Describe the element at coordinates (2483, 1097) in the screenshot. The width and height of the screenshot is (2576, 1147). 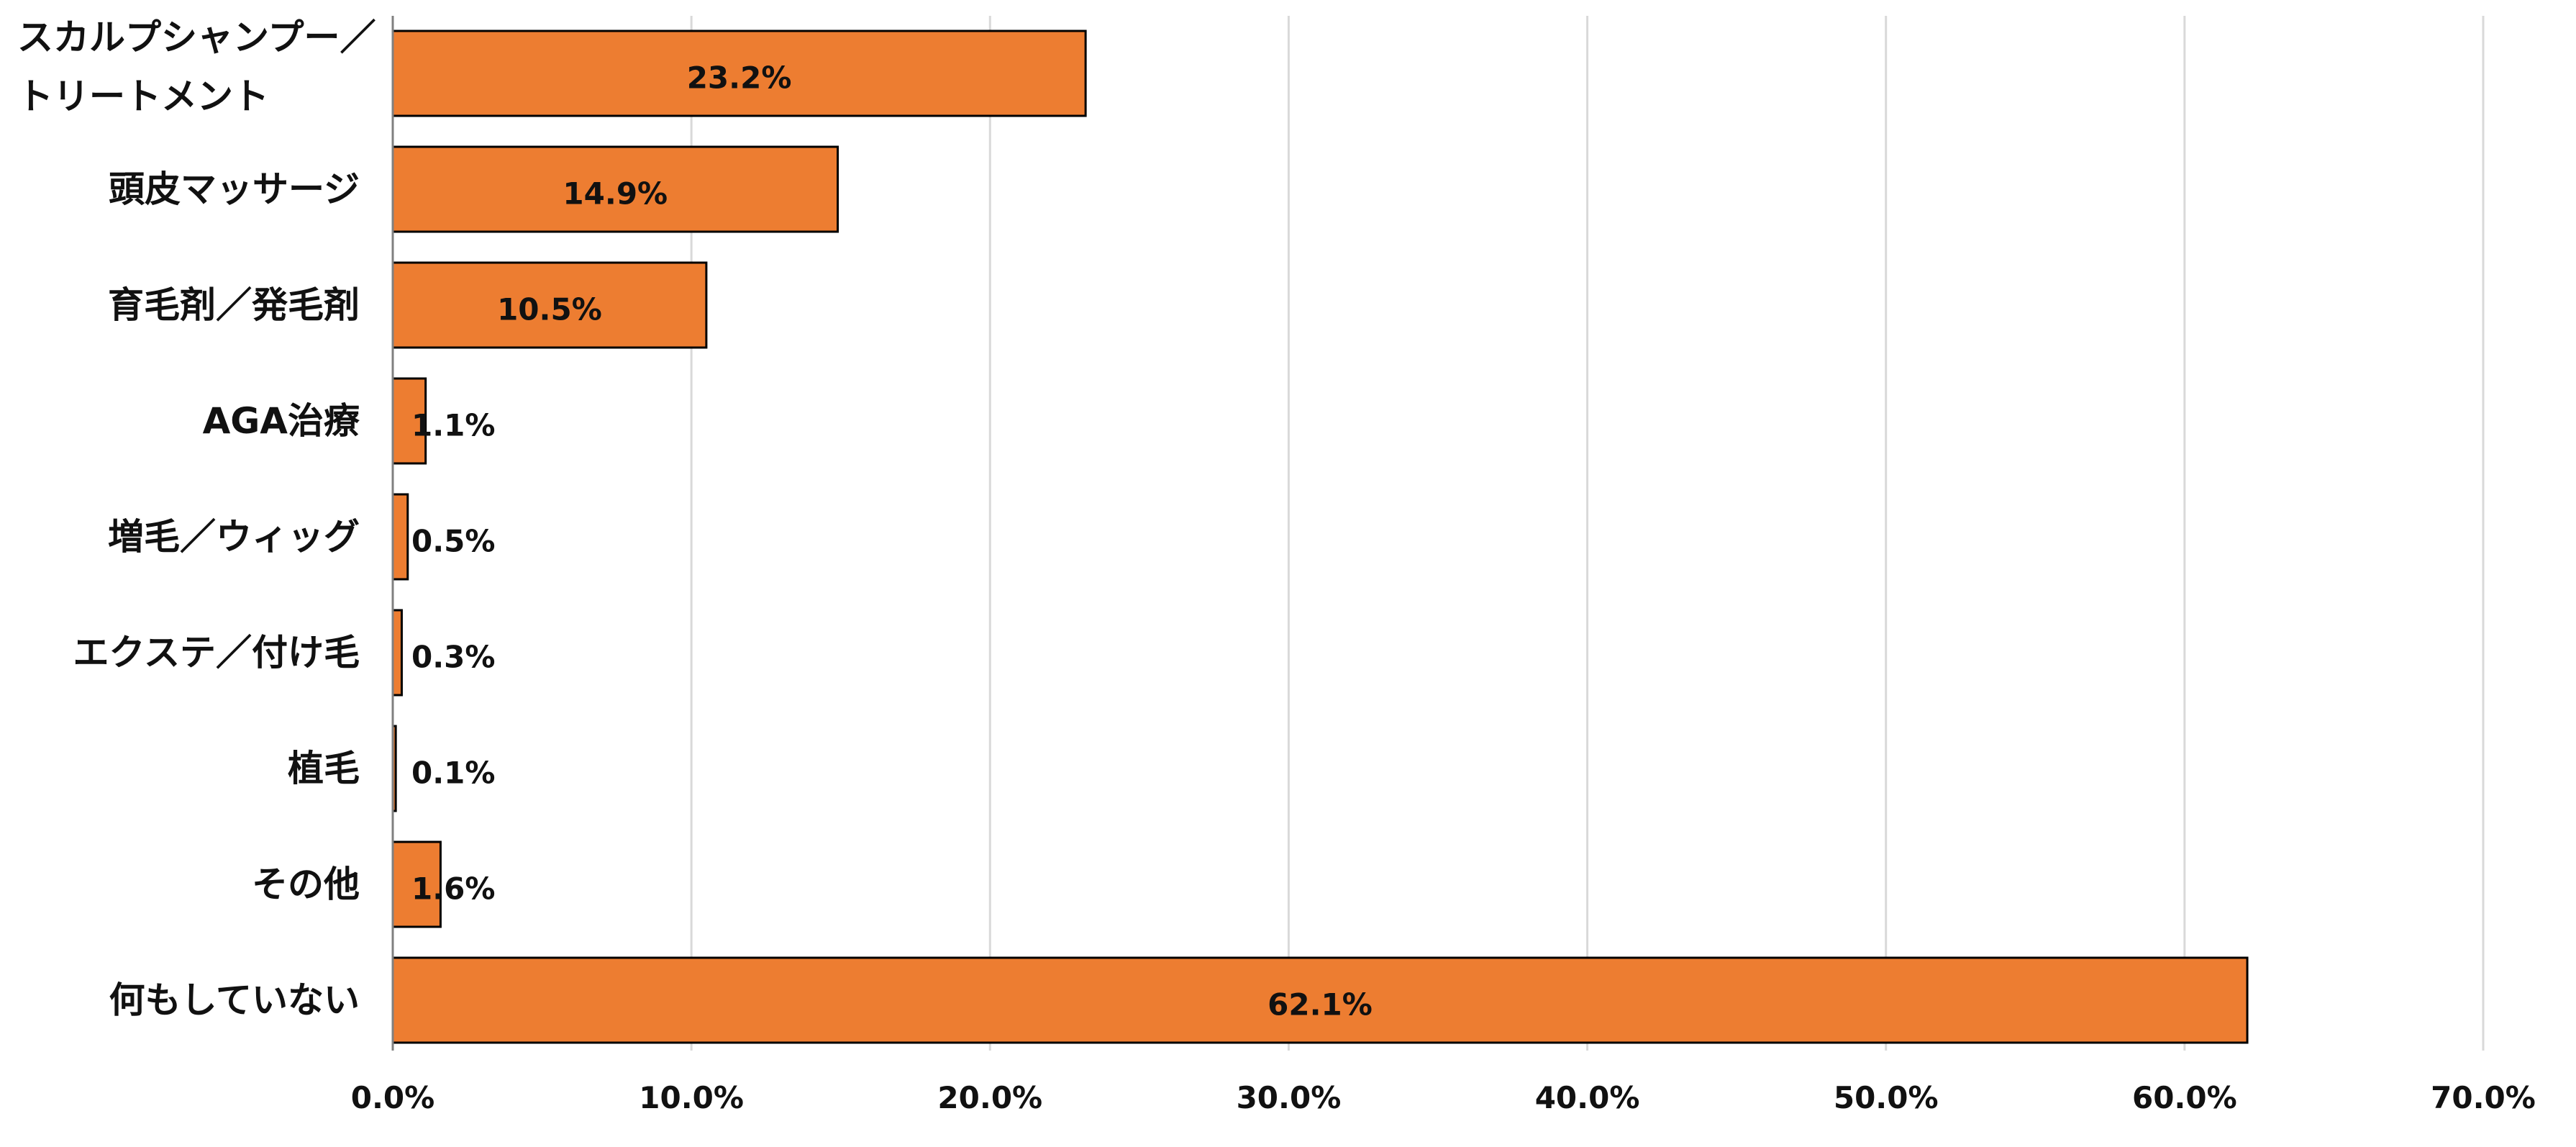
I see `x-tick-label: 70.0%` at that location.